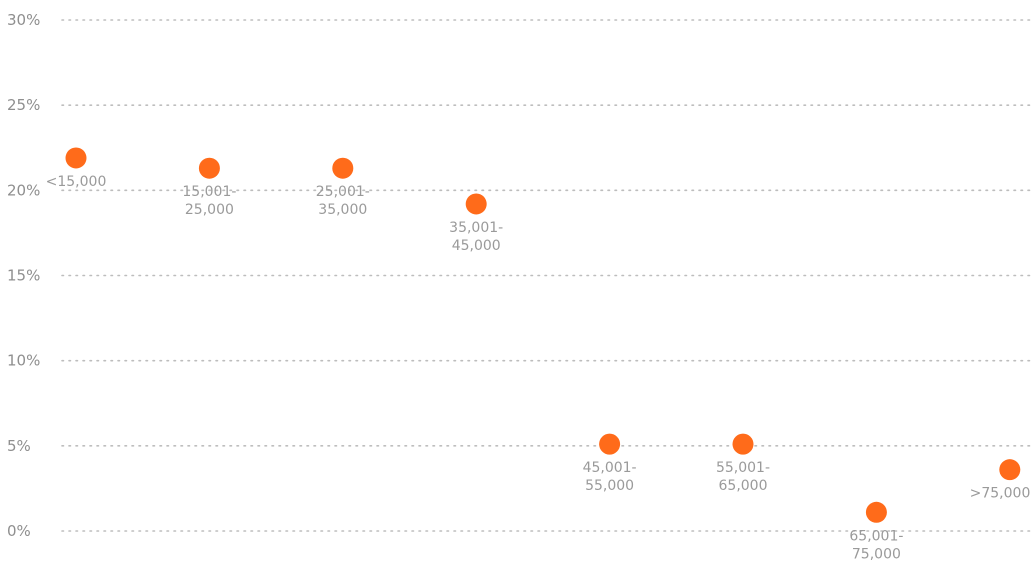  What do you see at coordinates (476, 228) in the screenshot?
I see `data-label: 35,001-` at bounding box center [476, 228].